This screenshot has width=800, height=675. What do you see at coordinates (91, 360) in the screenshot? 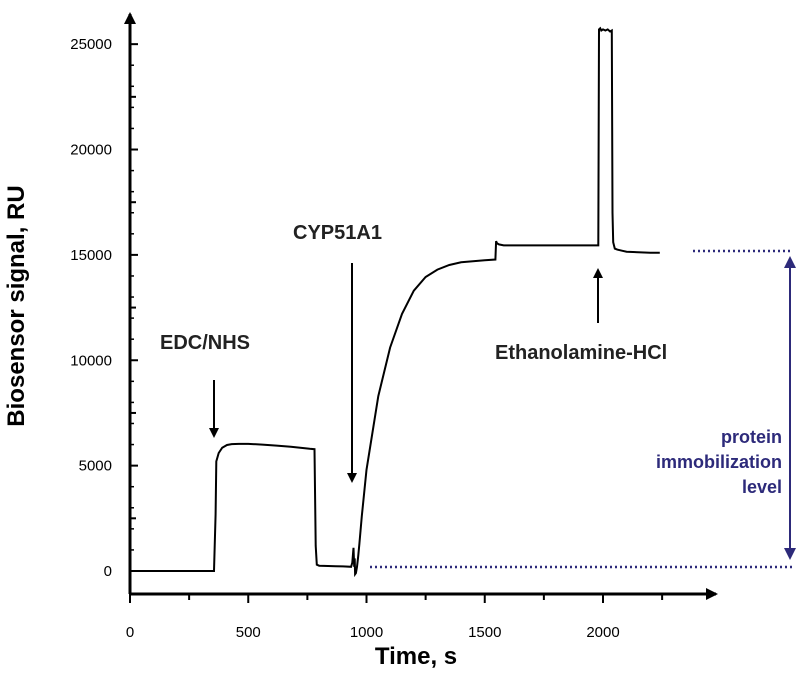
I see `y-tick-label: 10000` at bounding box center [91, 360].